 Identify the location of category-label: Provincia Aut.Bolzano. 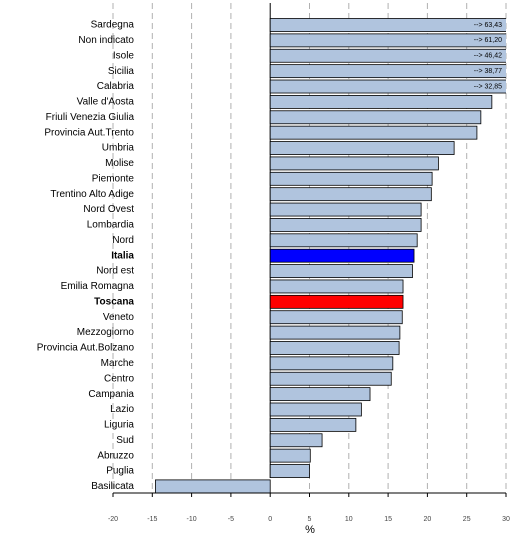
(86, 348).